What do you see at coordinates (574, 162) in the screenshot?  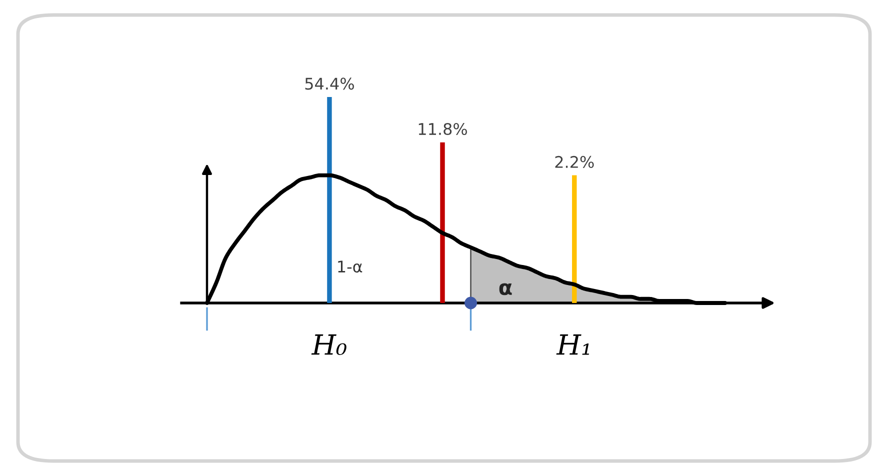 I see `annotation: 2.2%` at bounding box center [574, 162].